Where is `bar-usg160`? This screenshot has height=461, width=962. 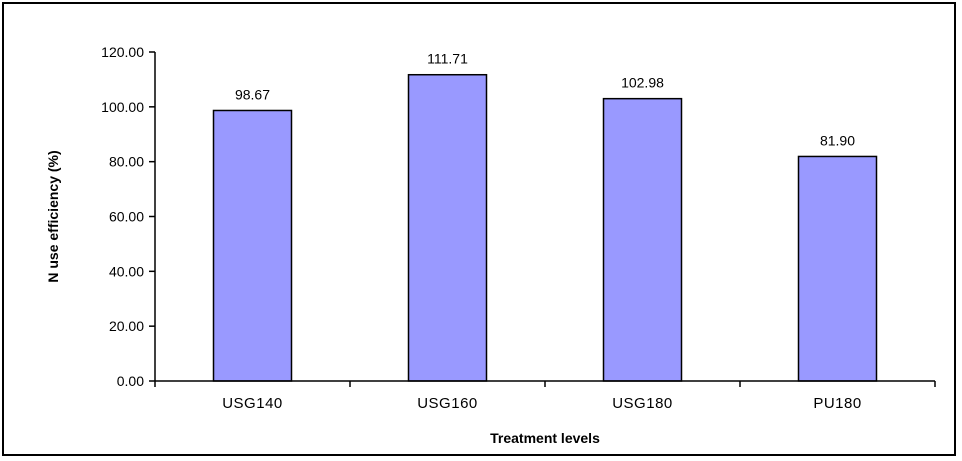
bar-usg160 is located at coordinates (447, 227).